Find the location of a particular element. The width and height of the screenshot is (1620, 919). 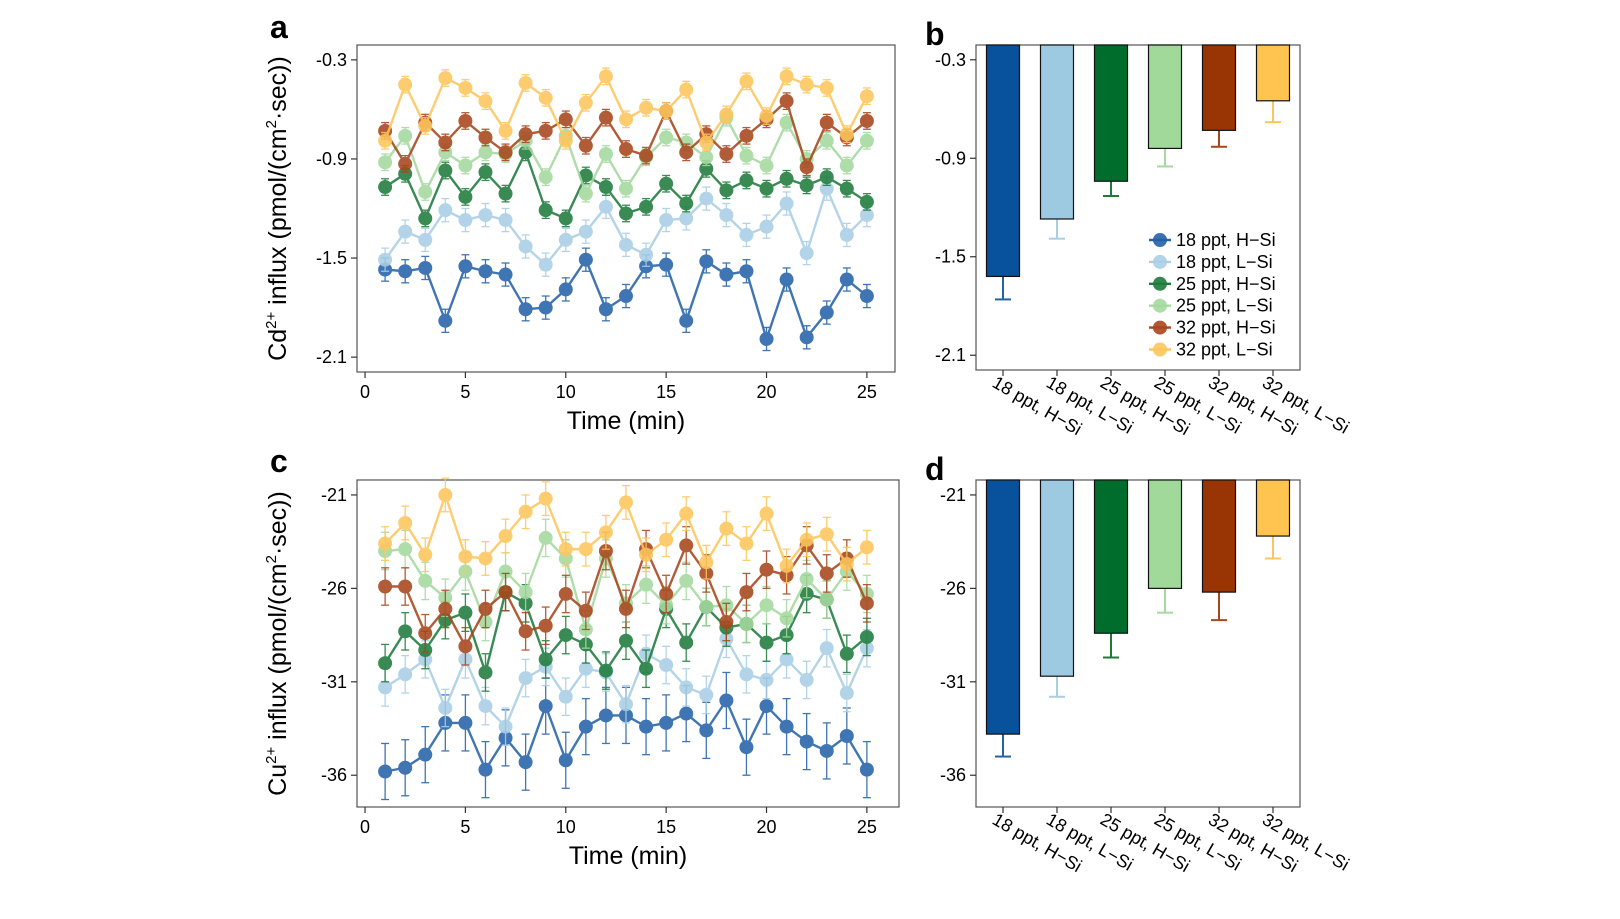

y-axis-title-ion: Cu is located at coordinates (278, 780).